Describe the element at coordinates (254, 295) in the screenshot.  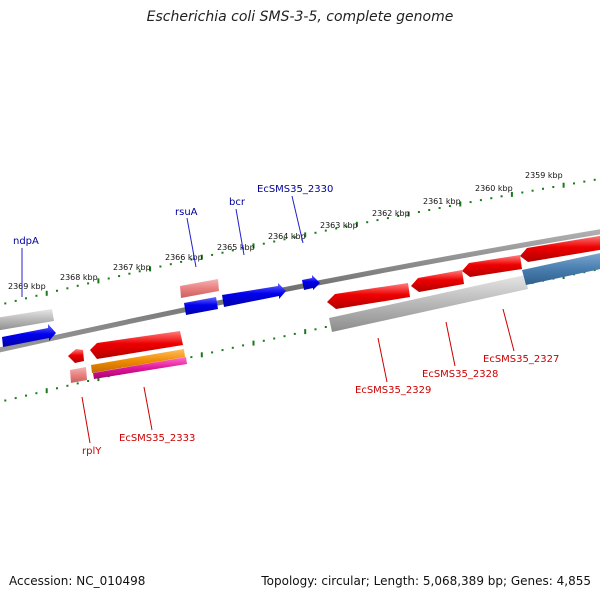
I see `gene-bcr` at that location.